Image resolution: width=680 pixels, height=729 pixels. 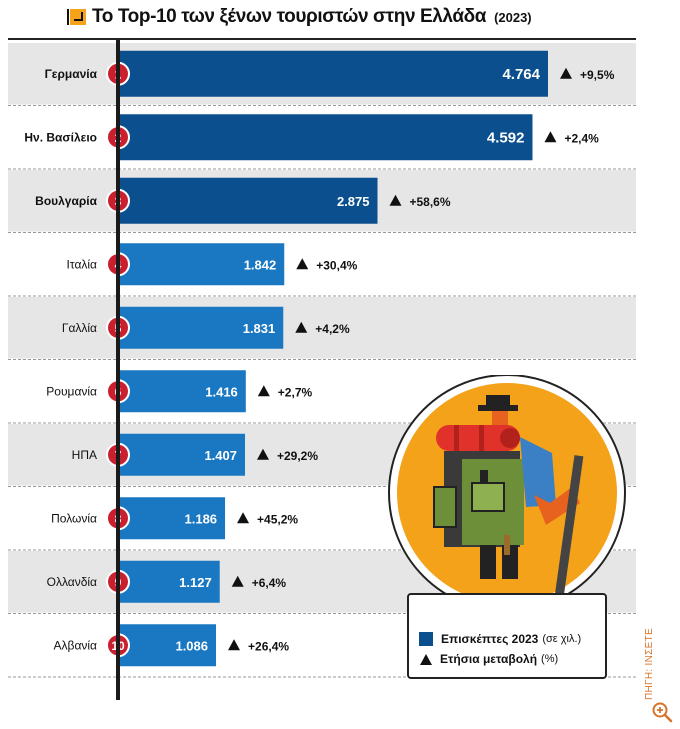 I want to click on bar-value-label: 1.127, so click(x=195, y=582).